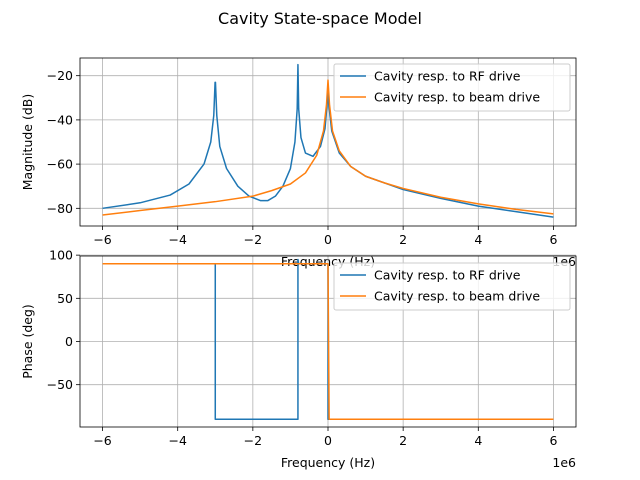 Image resolution: width=640 pixels, height=480 pixels. I want to click on magnitude-y-axis-label: Magnitude (dB), so click(27, 142).